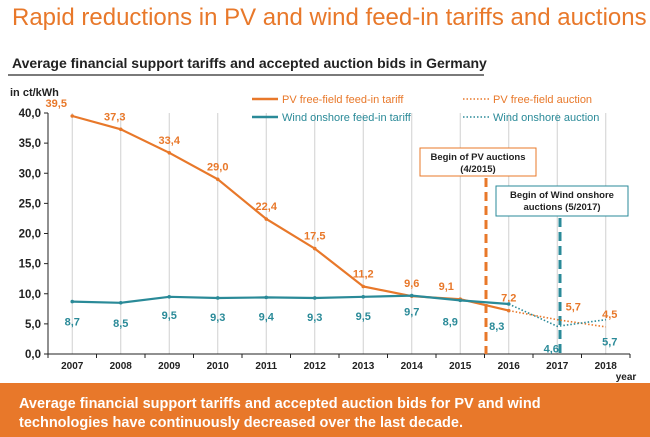 This screenshot has width=650, height=437. Describe the element at coordinates (315, 366) in the screenshot. I see `x-tick-label: 2012` at that location.